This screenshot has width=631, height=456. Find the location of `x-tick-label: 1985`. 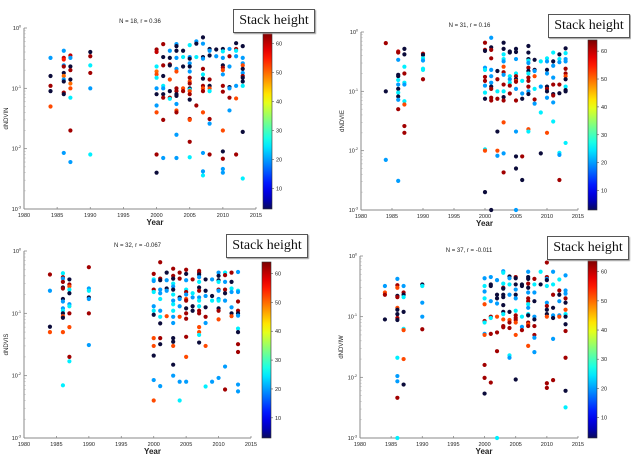

x-tick-label: 1985 is located at coordinates (56, 445).